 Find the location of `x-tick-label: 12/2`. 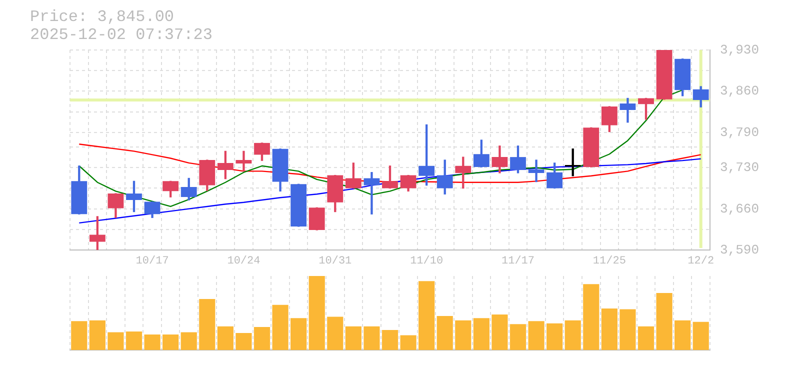

x-tick-label: 12/2 is located at coordinates (701, 262).